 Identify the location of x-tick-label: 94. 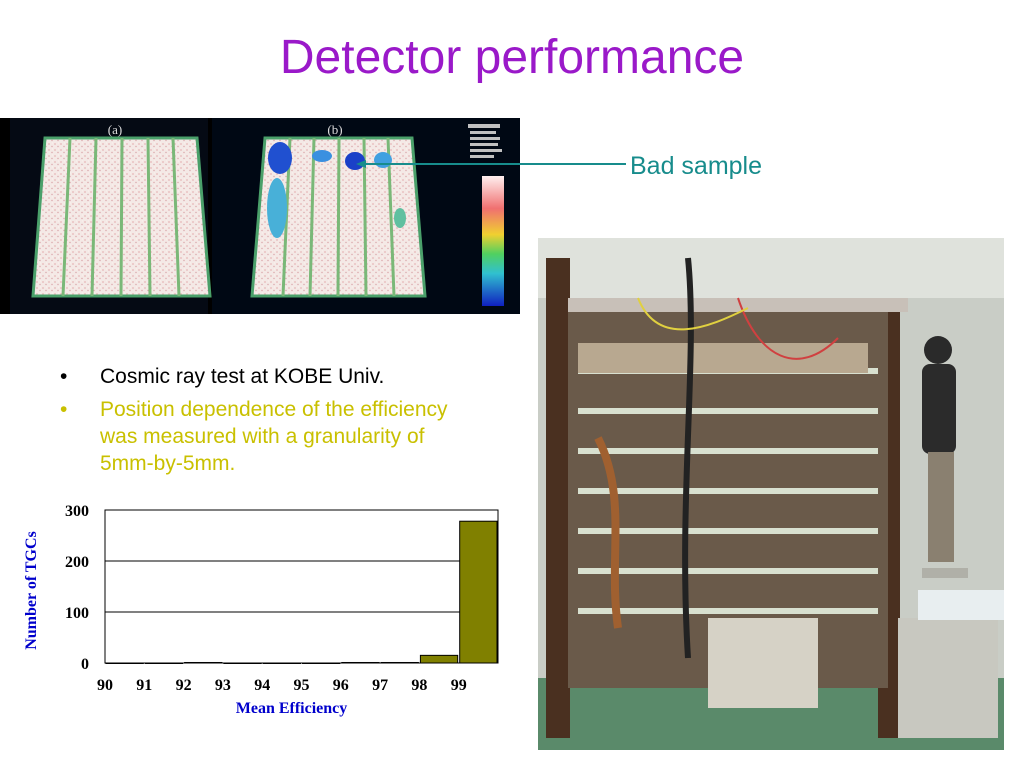
(262, 685).